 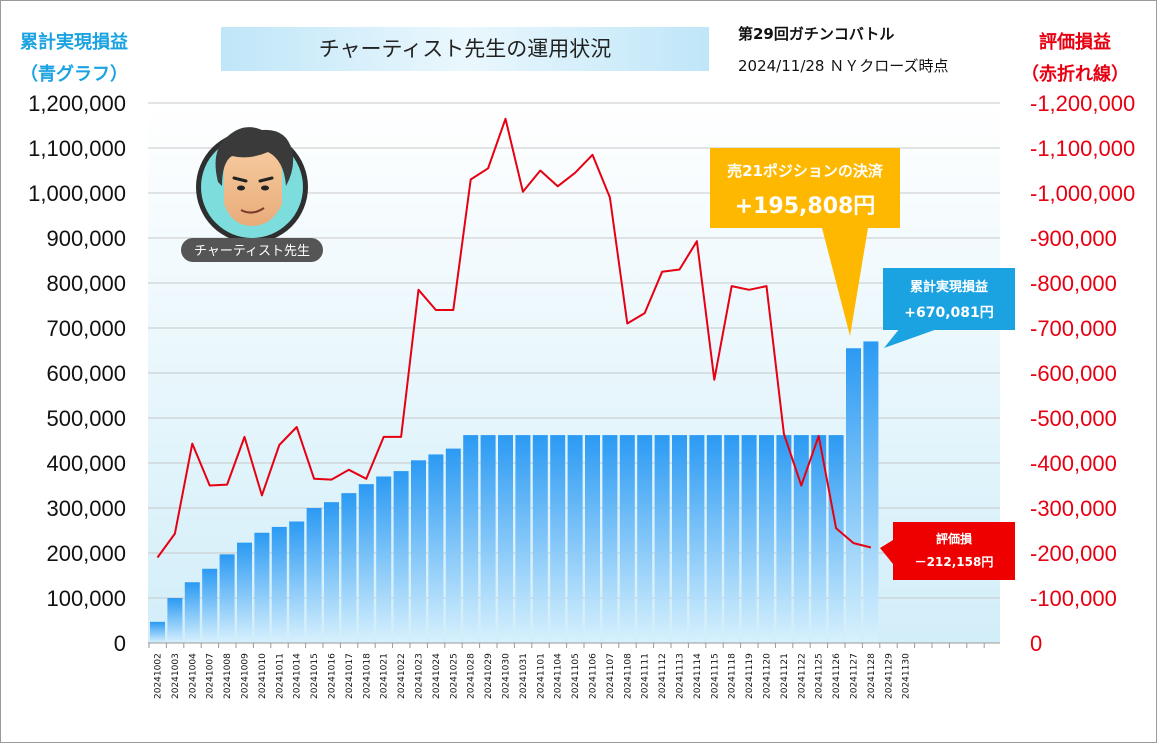 What do you see at coordinates (77, 103) in the screenshot?
I see `left-tick-label: 1,200,000` at bounding box center [77, 103].